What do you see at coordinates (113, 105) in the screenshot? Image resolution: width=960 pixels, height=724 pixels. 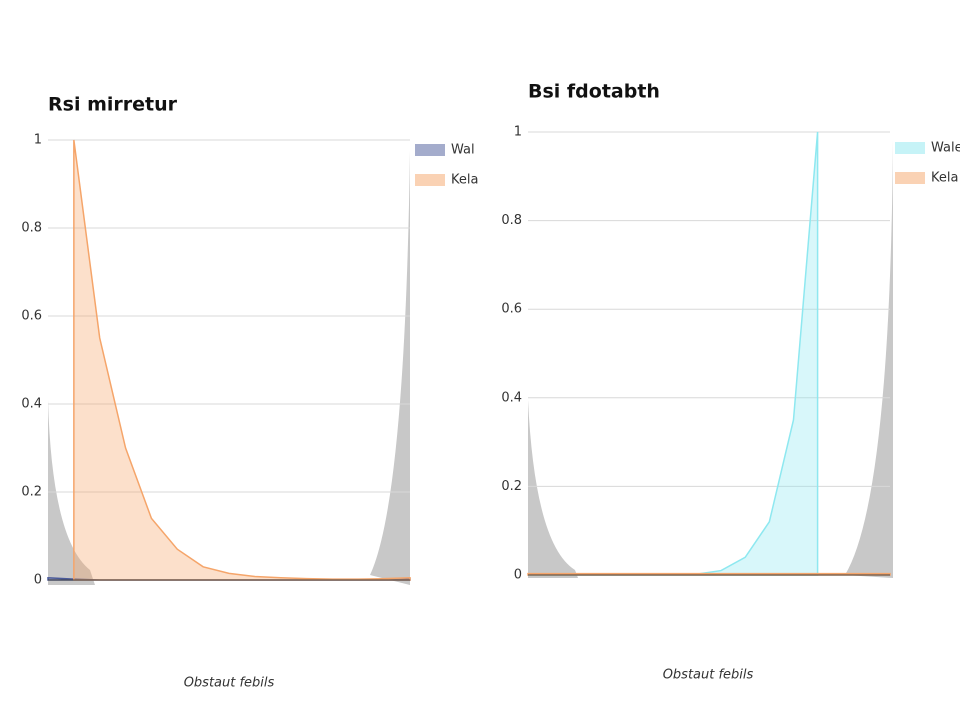 I see `chart-title: Rsi mirretur` at bounding box center [113, 105].